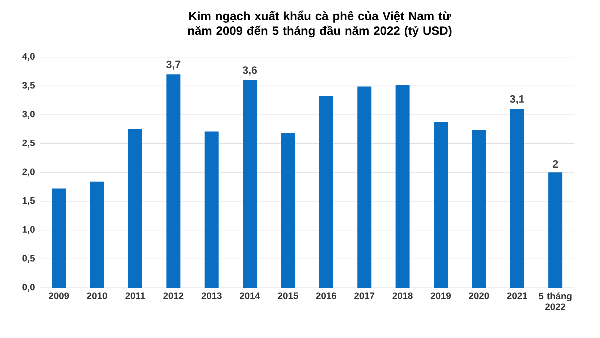  What do you see at coordinates (364, 296) in the screenshot?
I see `x-tick-label: 2017` at bounding box center [364, 296].